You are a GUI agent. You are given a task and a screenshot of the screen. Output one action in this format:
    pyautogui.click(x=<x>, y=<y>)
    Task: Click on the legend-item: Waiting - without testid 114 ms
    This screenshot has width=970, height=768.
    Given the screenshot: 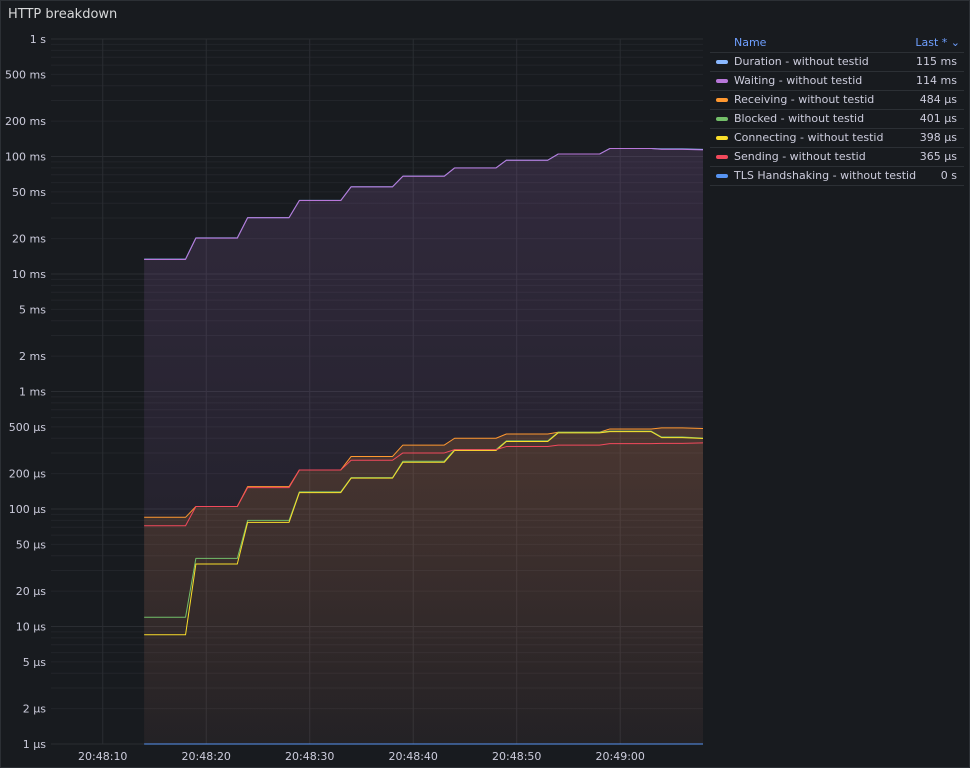 What is the action you would take?
    pyautogui.click(x=837, y=81)
    